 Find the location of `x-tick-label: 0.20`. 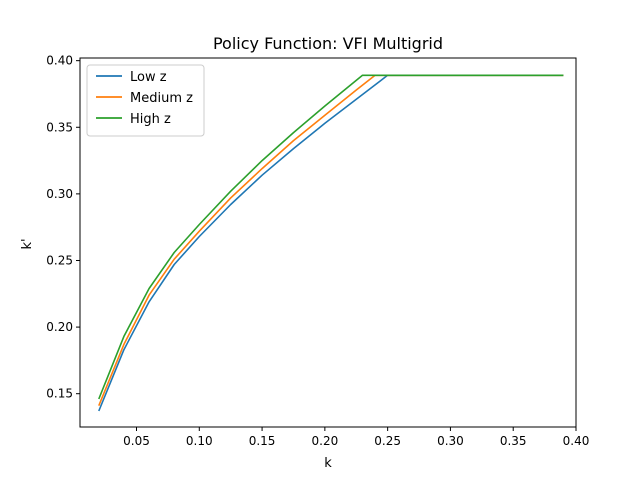

x-tick-label: 0.20 is located at coordinates (325, 441).